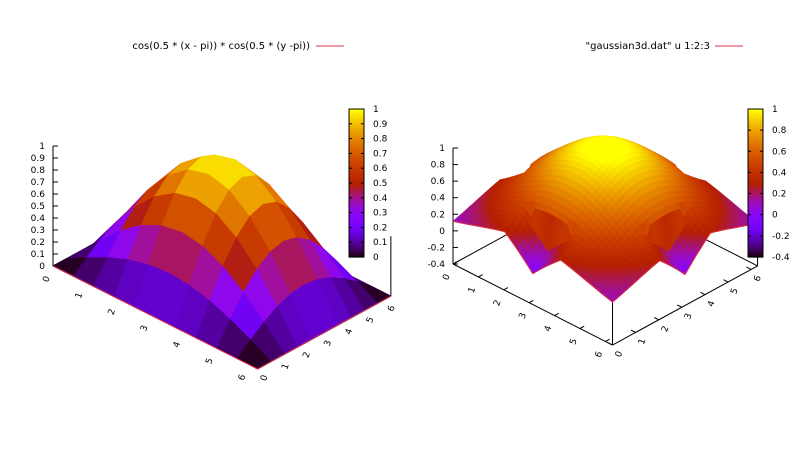 This screenshot has width=800, height=463. What do you see at coordinates (436, 248) in the screenshot?
I see `z-tick-label: -0.2` at bounding box center [436, 248].